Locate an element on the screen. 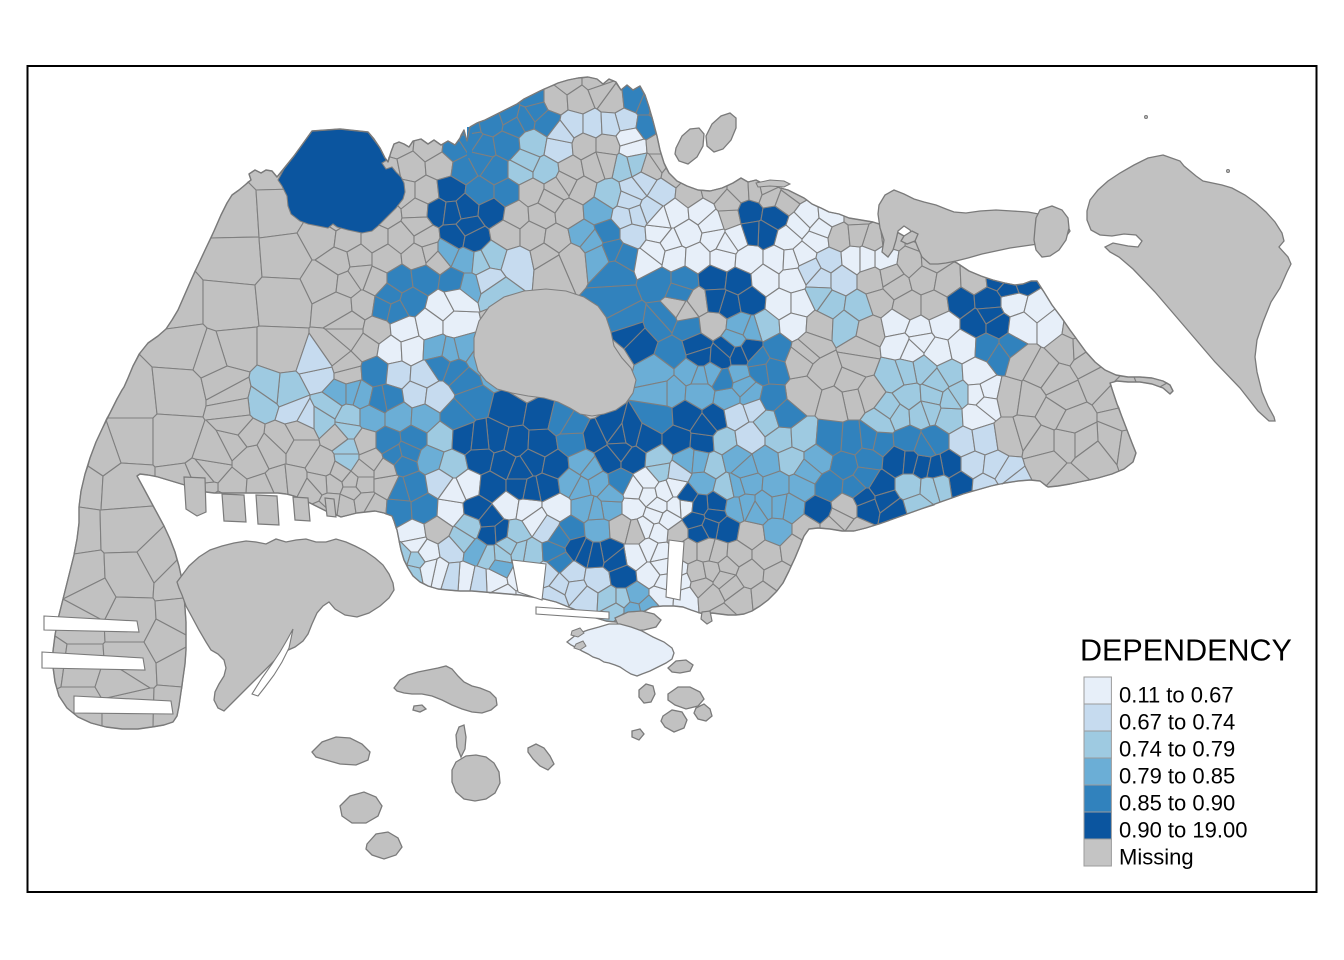  svg-text: 0.11 to 0.67 is located at coordinates (1176, 695).